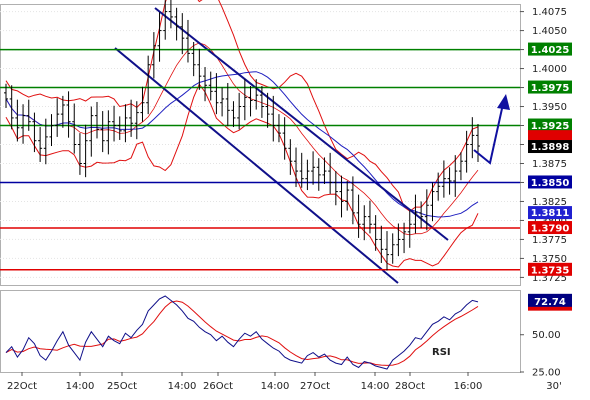 This screenshot has width=590, height=400. I want to click on timeframe-label: 30', so click(553, 386).